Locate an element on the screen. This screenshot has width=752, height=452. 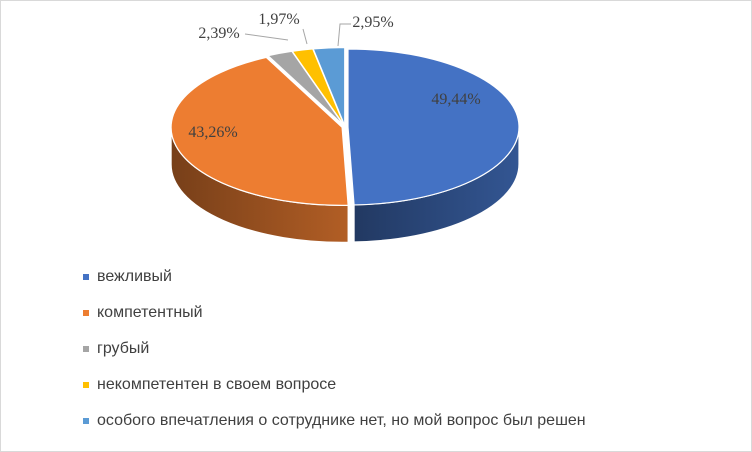
data-labels: 49,44% 43,26% 2,39% 1,97% 2,95% is located at coordinates (334, 76).